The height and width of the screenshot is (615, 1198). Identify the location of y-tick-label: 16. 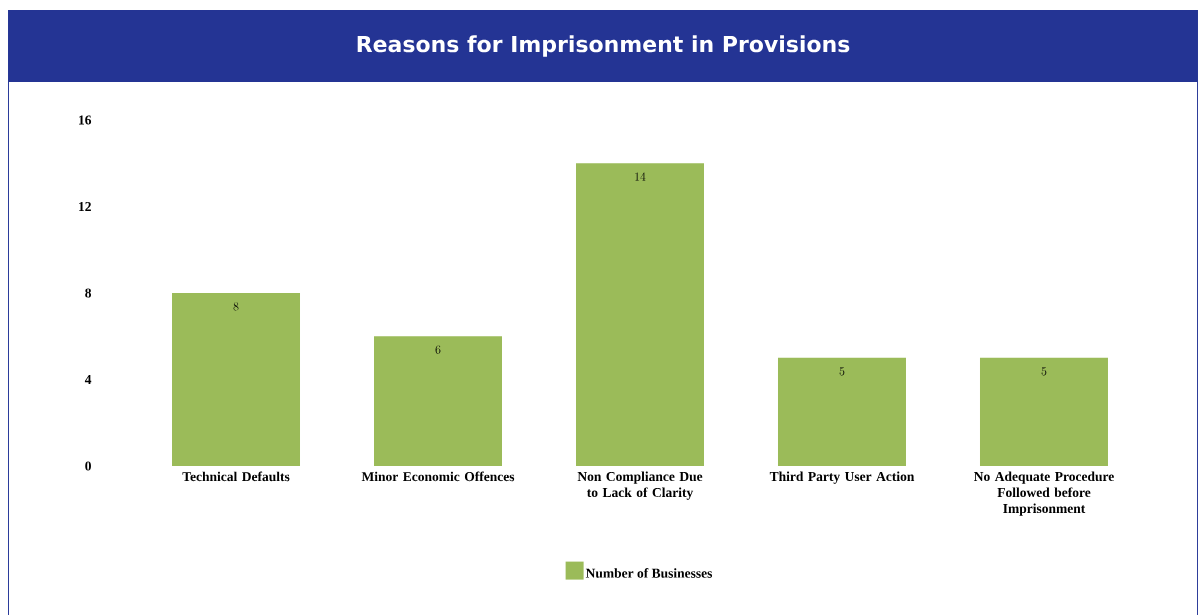
(85, 120).